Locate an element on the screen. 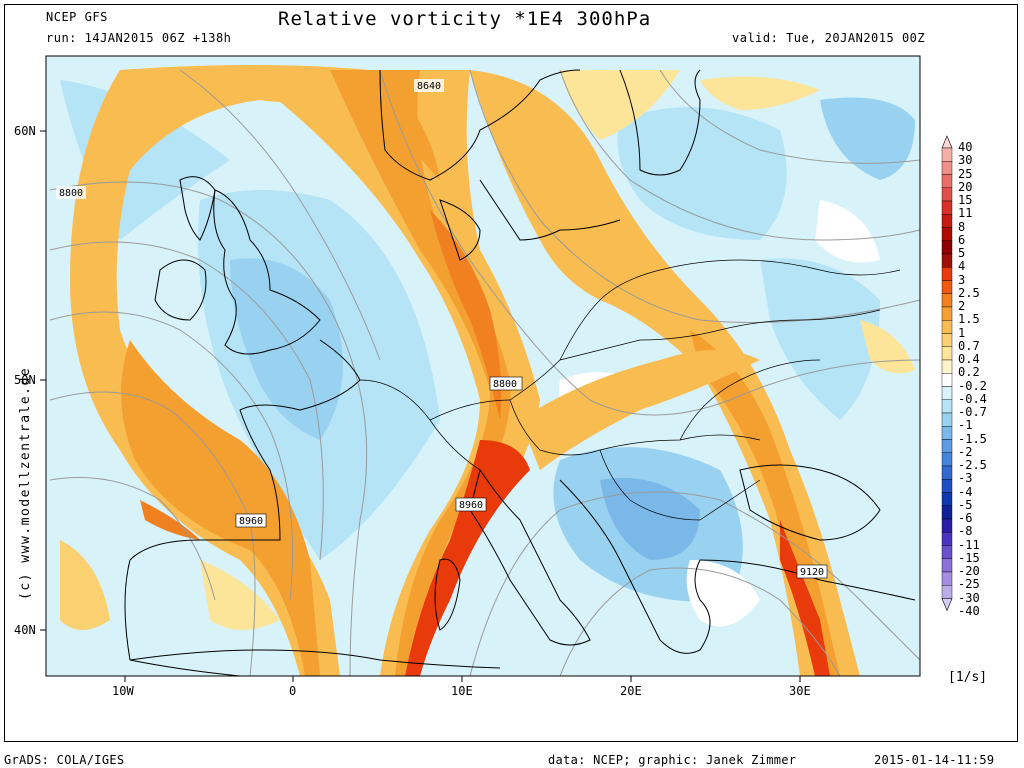 The width and height of the screenshot is (1024, 768). colorbar-cap-bottom is located at coordinates (947, 605).